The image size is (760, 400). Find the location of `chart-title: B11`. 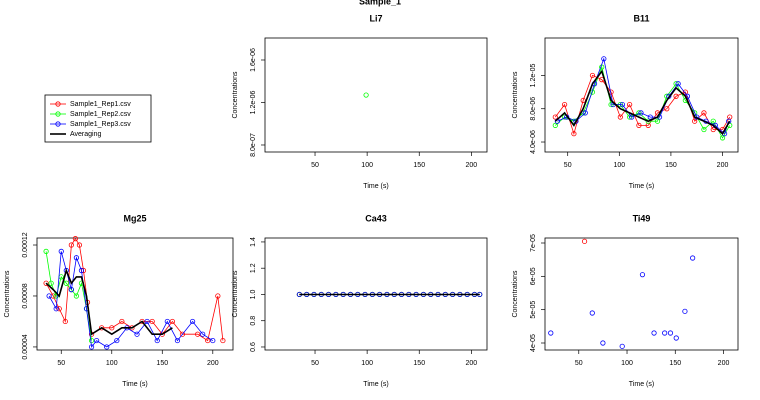

chart-title: B11 is located at coordinates (641, 18).